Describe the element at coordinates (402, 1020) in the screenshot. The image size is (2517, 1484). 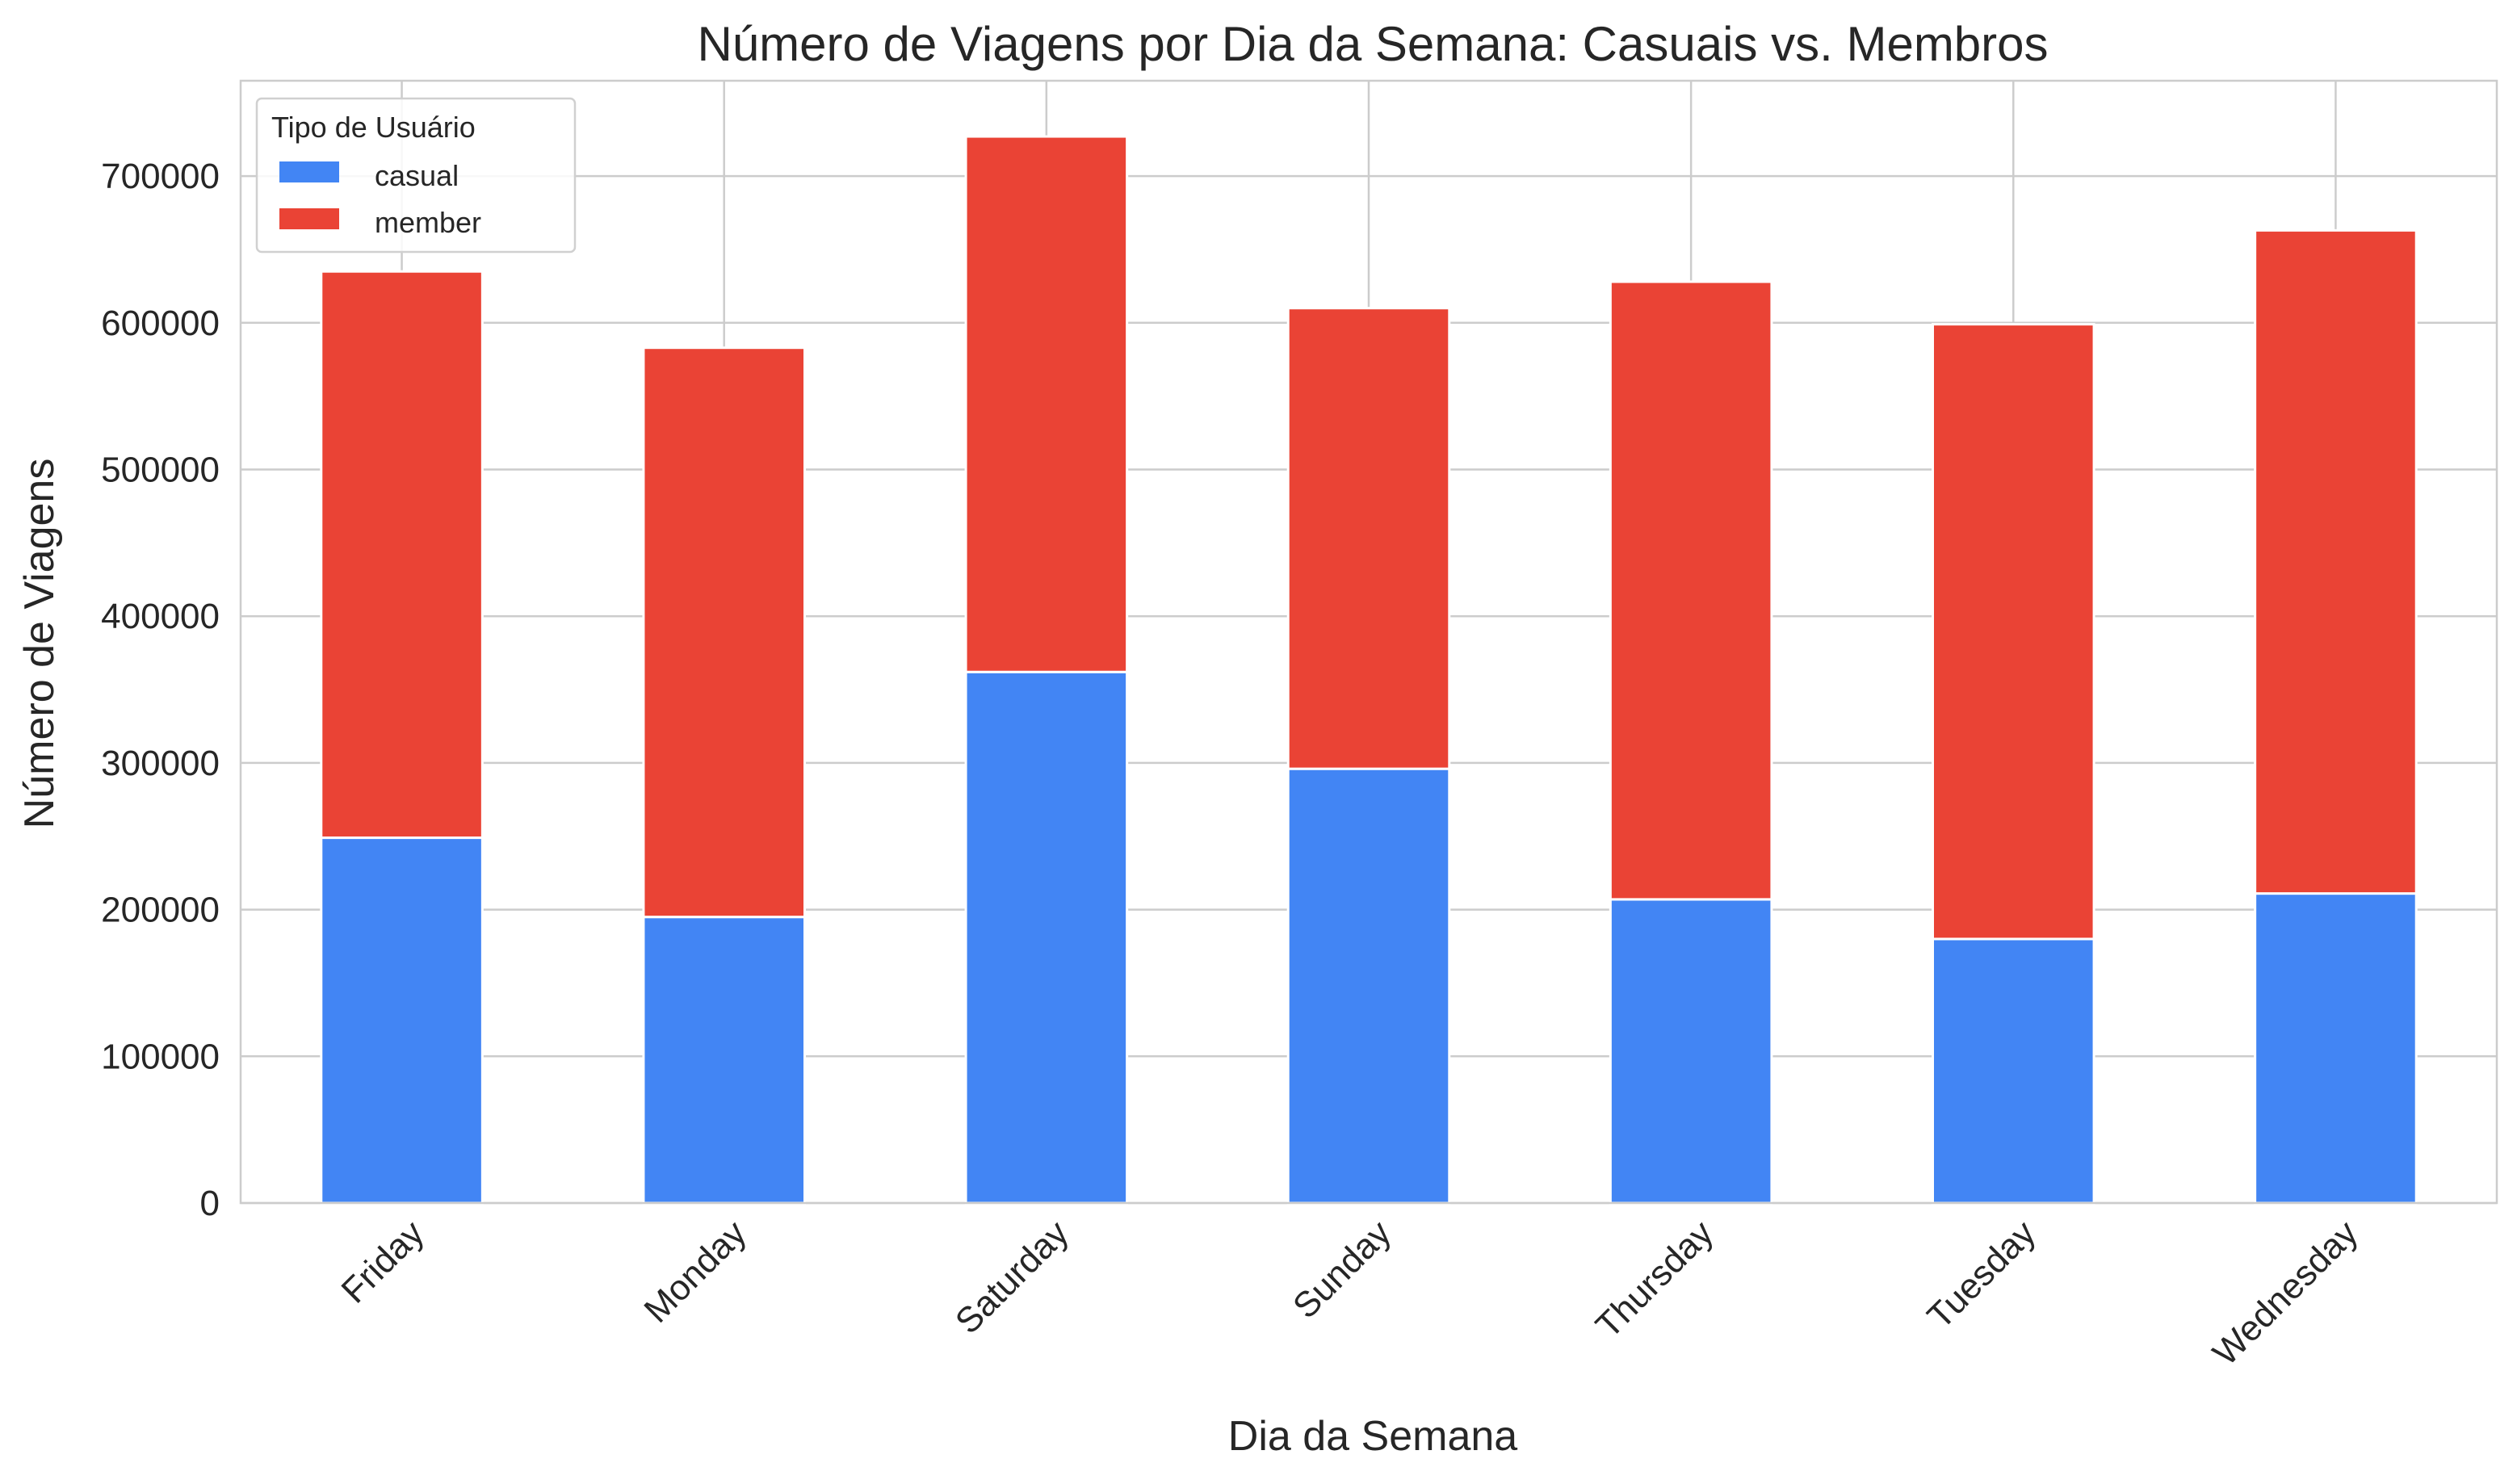
I see `bar-casual-friday` at that location.